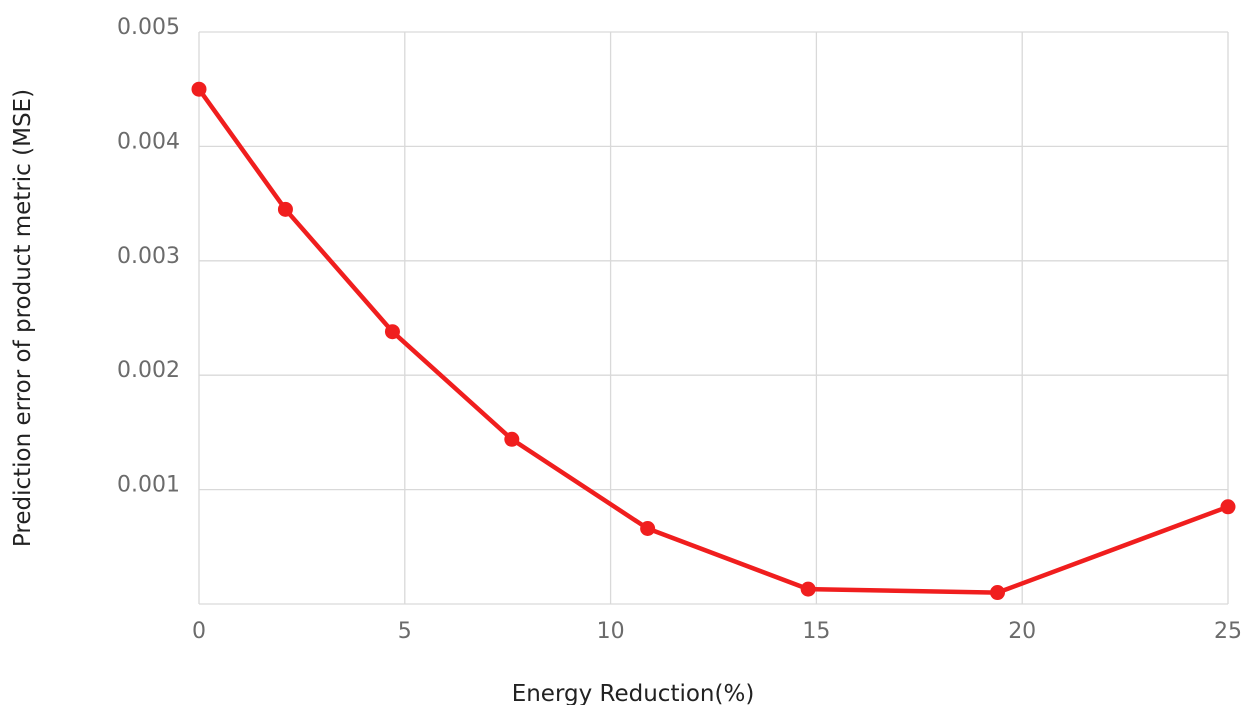 The height and width of the screenshot is (705, 1245). I want to click on y-axis-ticks: 0.001 0.002 0.003 0.004 0.005, so click(148, 256).